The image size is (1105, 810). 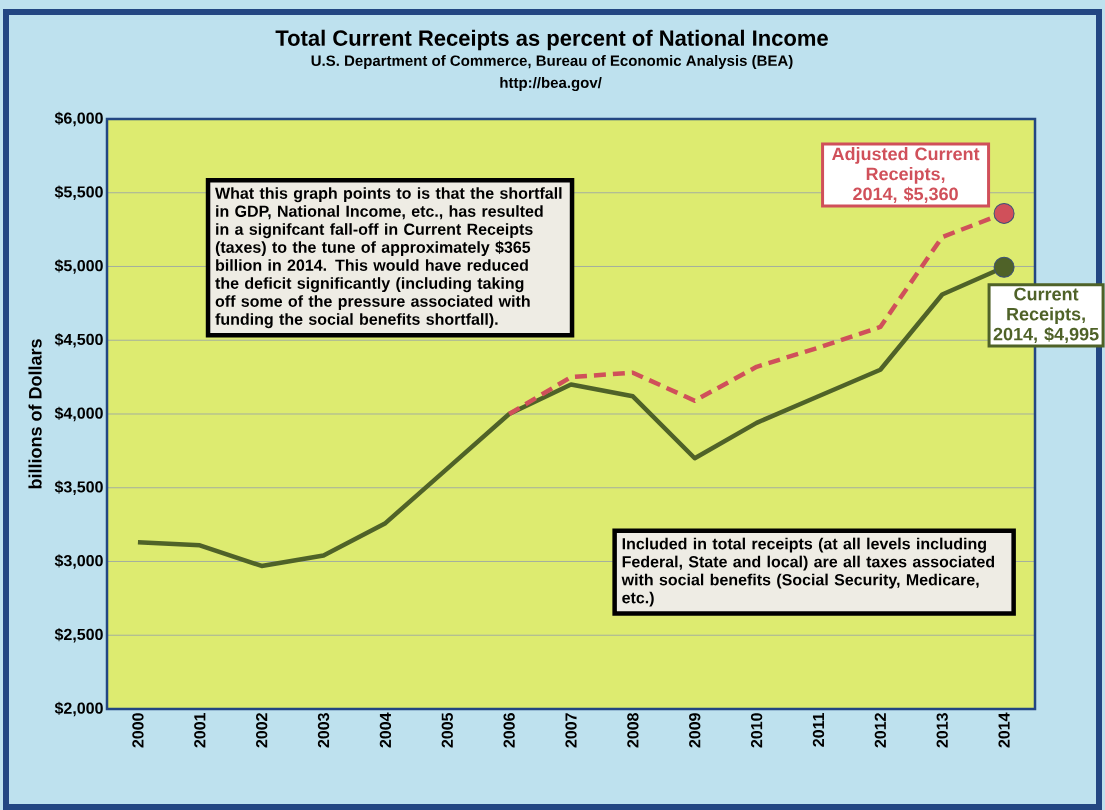 I want to click on x-tick-label: 2004, so click(x=385, y=730).